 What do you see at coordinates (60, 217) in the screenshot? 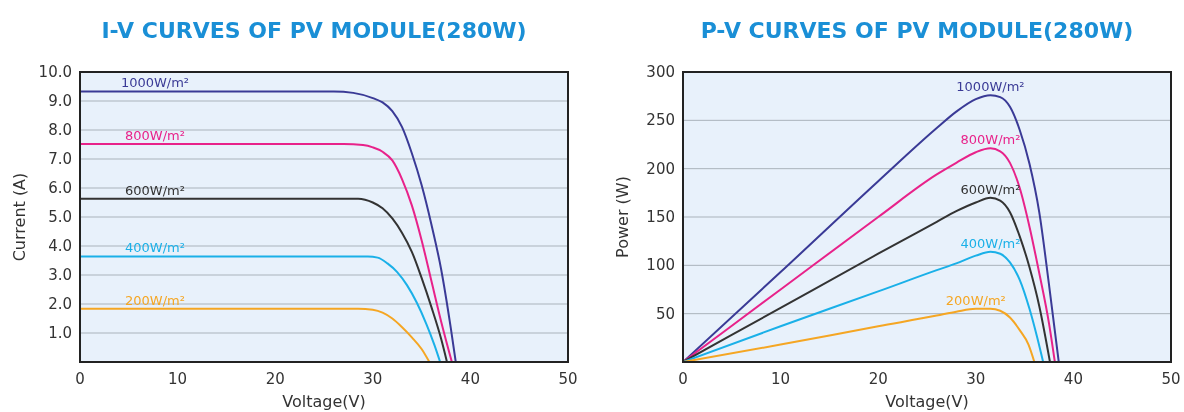
I see `y-tick-label: 5.0` at bounding box center [60, 217].